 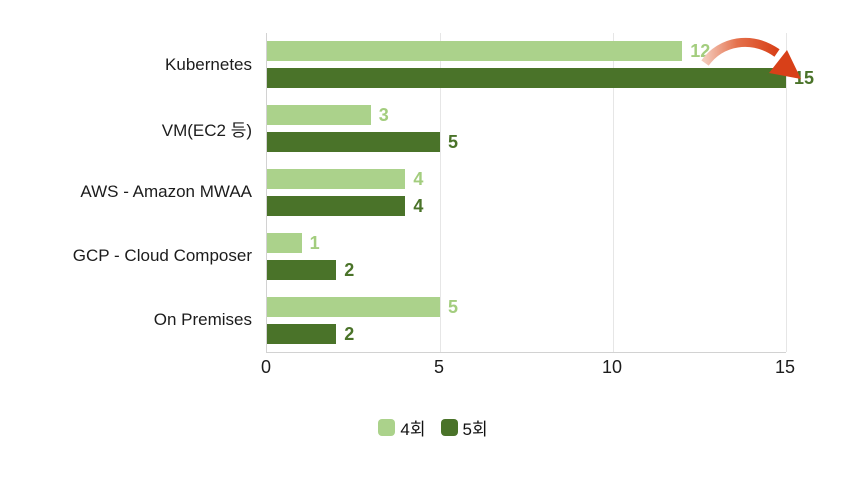 I want to click on bar-5회-Kubernetes, so click(x=526, y=78).